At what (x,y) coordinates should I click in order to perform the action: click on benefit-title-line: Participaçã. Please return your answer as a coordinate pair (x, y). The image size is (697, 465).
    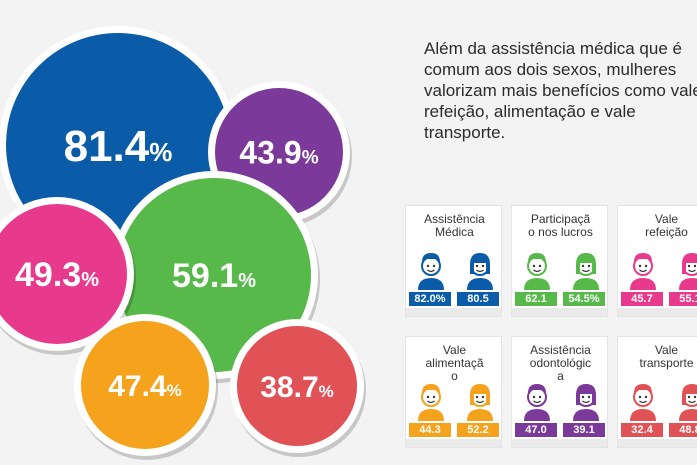
    Looking at the image, I should click on (560, 219).